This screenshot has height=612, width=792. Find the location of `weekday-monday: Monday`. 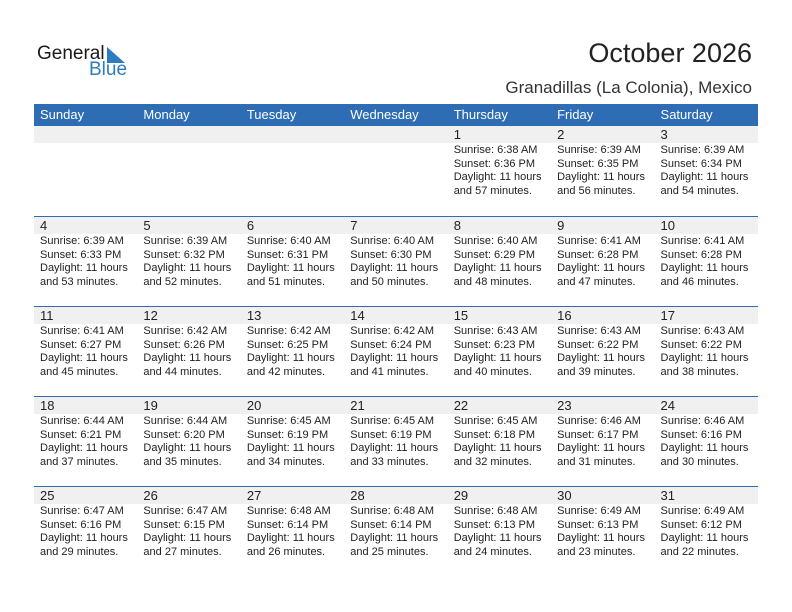

weekday-monday: Monday is located at coordinates (166, 114).